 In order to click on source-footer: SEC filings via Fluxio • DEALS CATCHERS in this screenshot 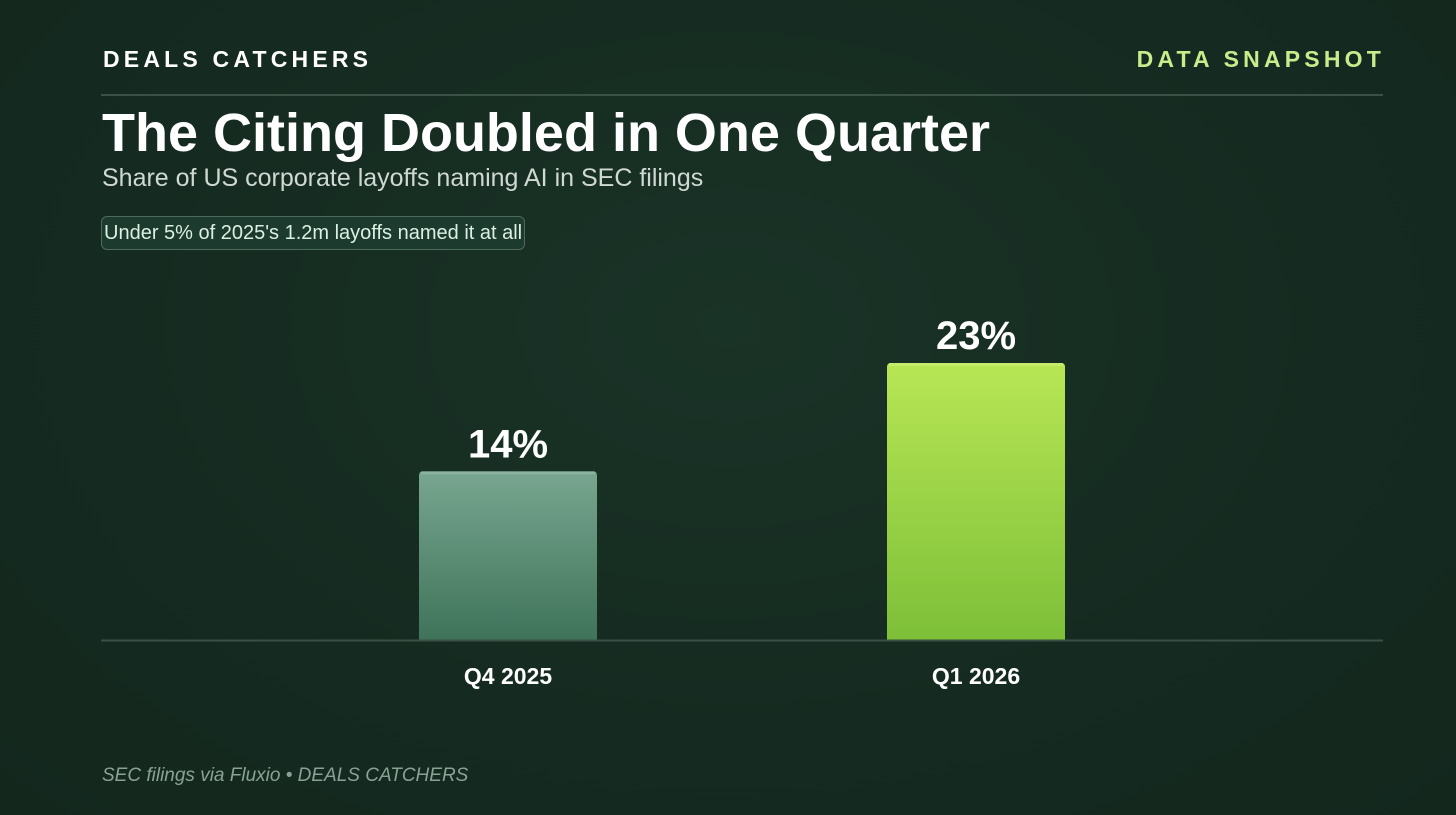, I will do `click(285, 775)`.